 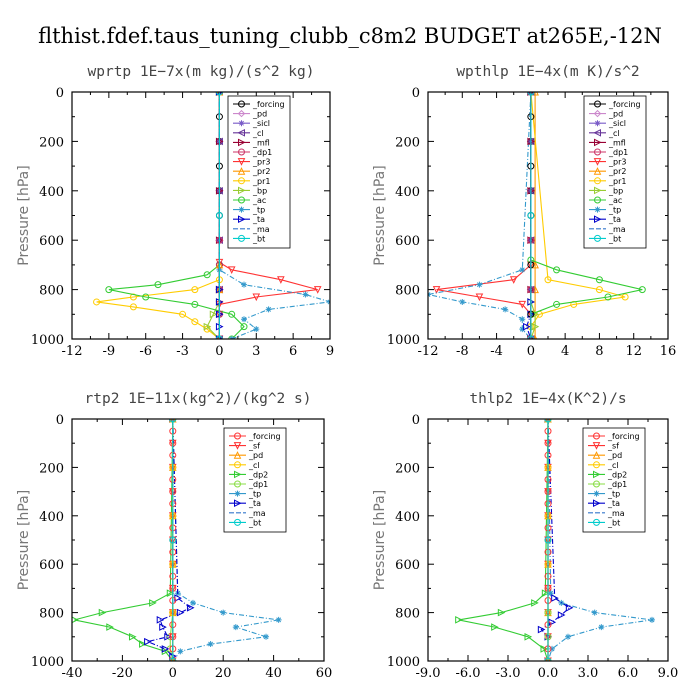 What do you see at coordinates (24, 215) in the screenshot?
I see `y-axis-label: Pressure [hPa]` at bounding box center [24, 215].